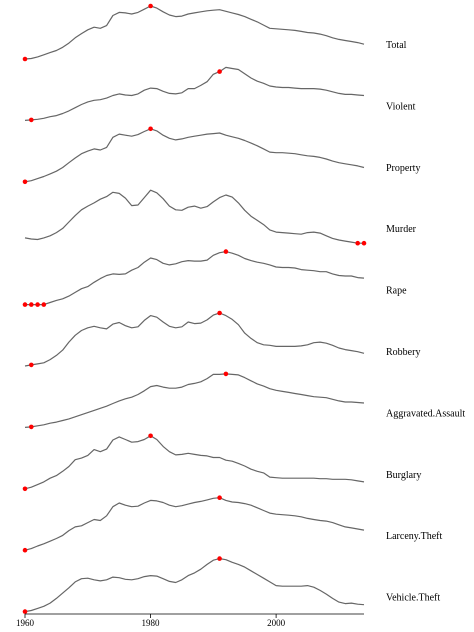  I want to click on x-axis: 1960 1980 2000, so click(190, 620).